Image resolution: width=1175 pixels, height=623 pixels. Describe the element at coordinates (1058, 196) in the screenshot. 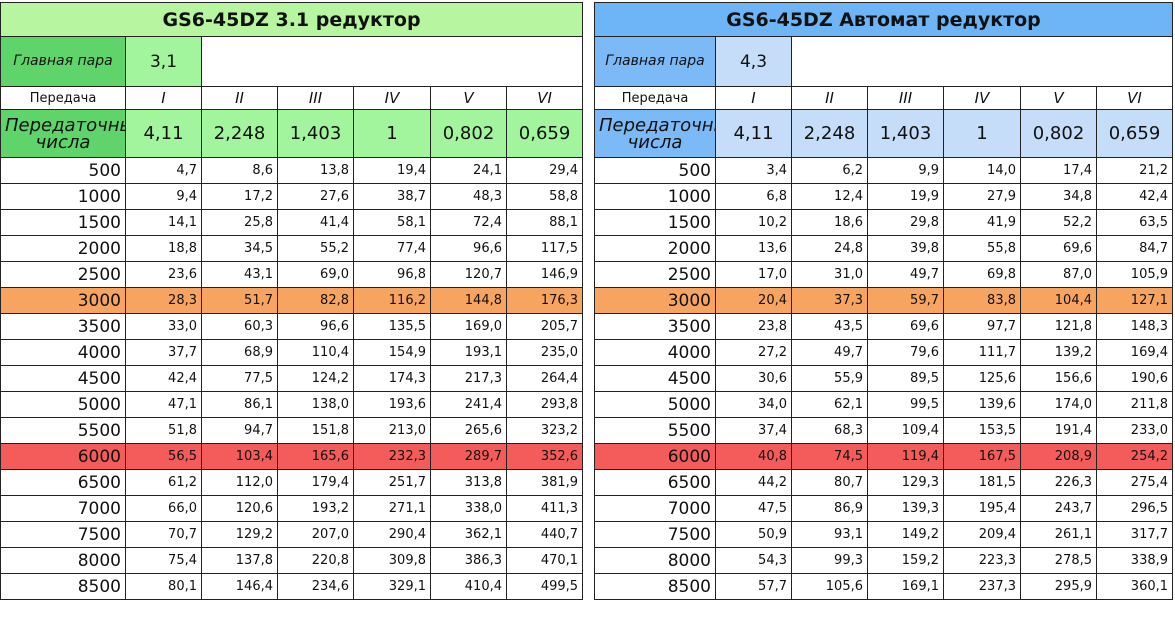

I see `speed: 34,8` at that location.